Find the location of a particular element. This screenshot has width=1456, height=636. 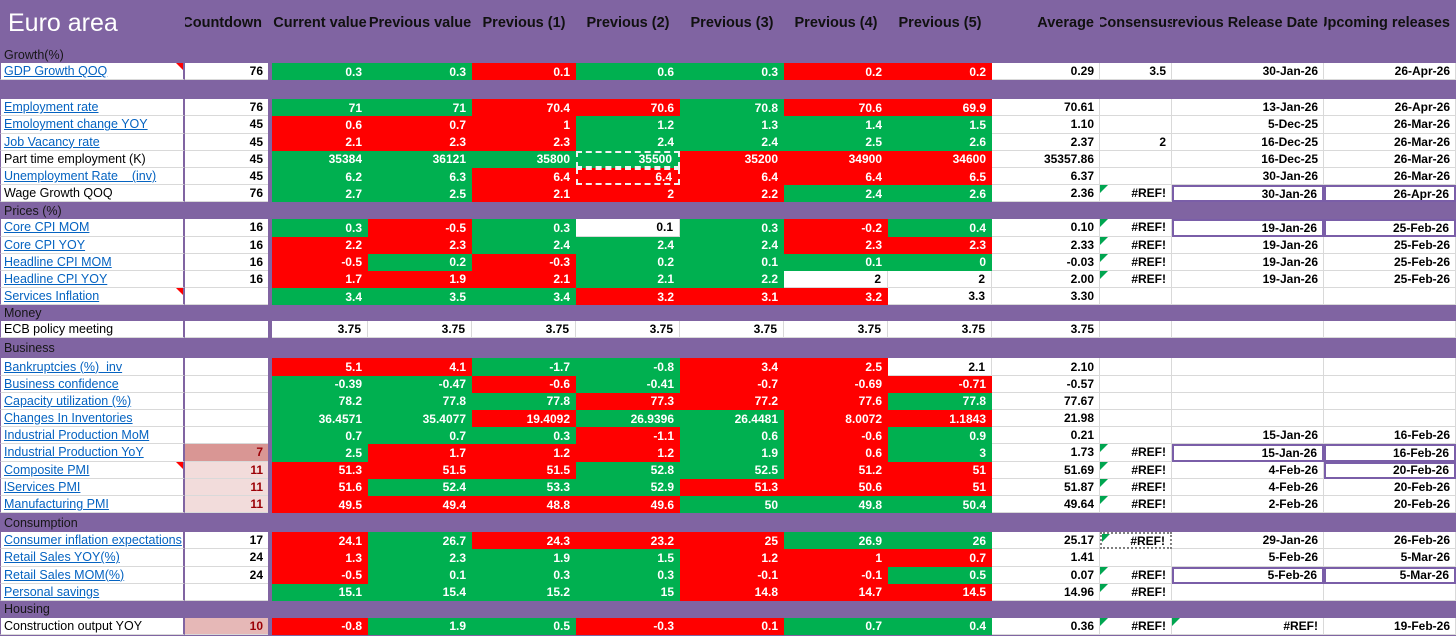

previous-1-cell: 3.4 is located at coordinates (524, 297).